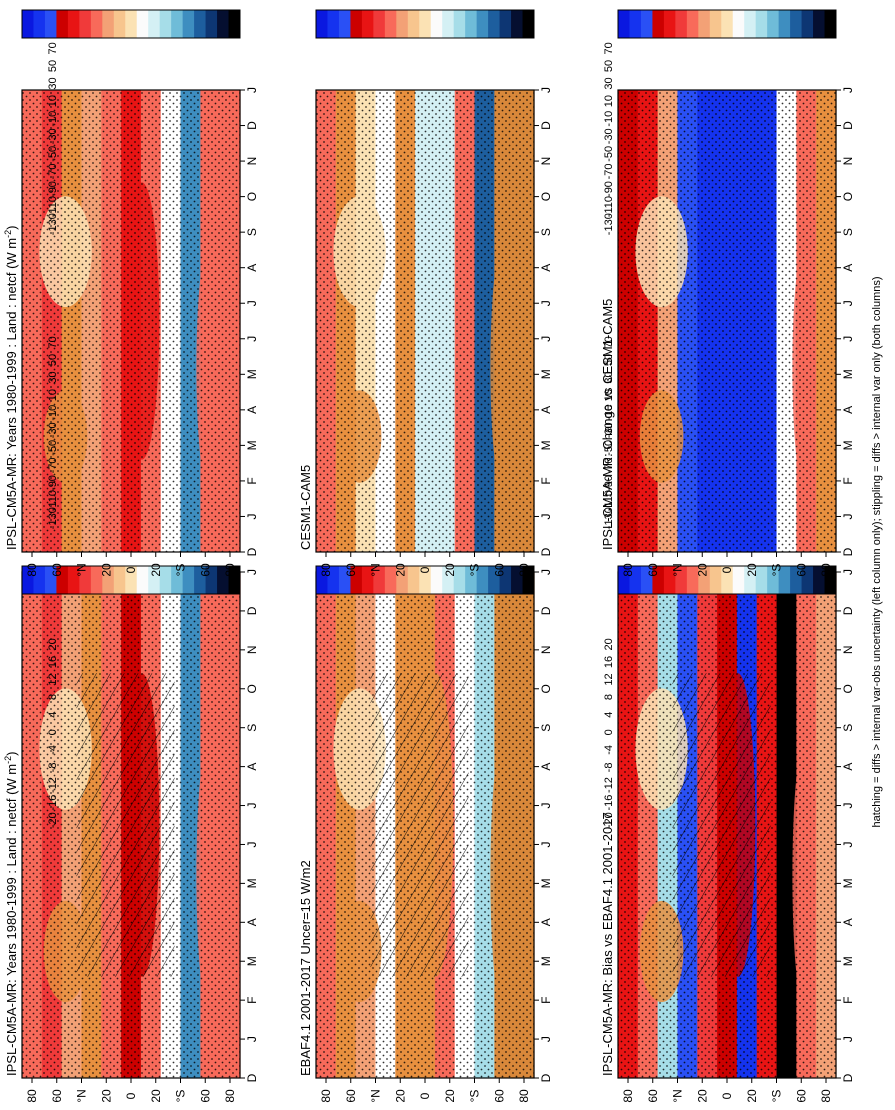  Describe the element at coordinates (53, 66) in the screenshot. I see `colorbar-label: 50` at that location.